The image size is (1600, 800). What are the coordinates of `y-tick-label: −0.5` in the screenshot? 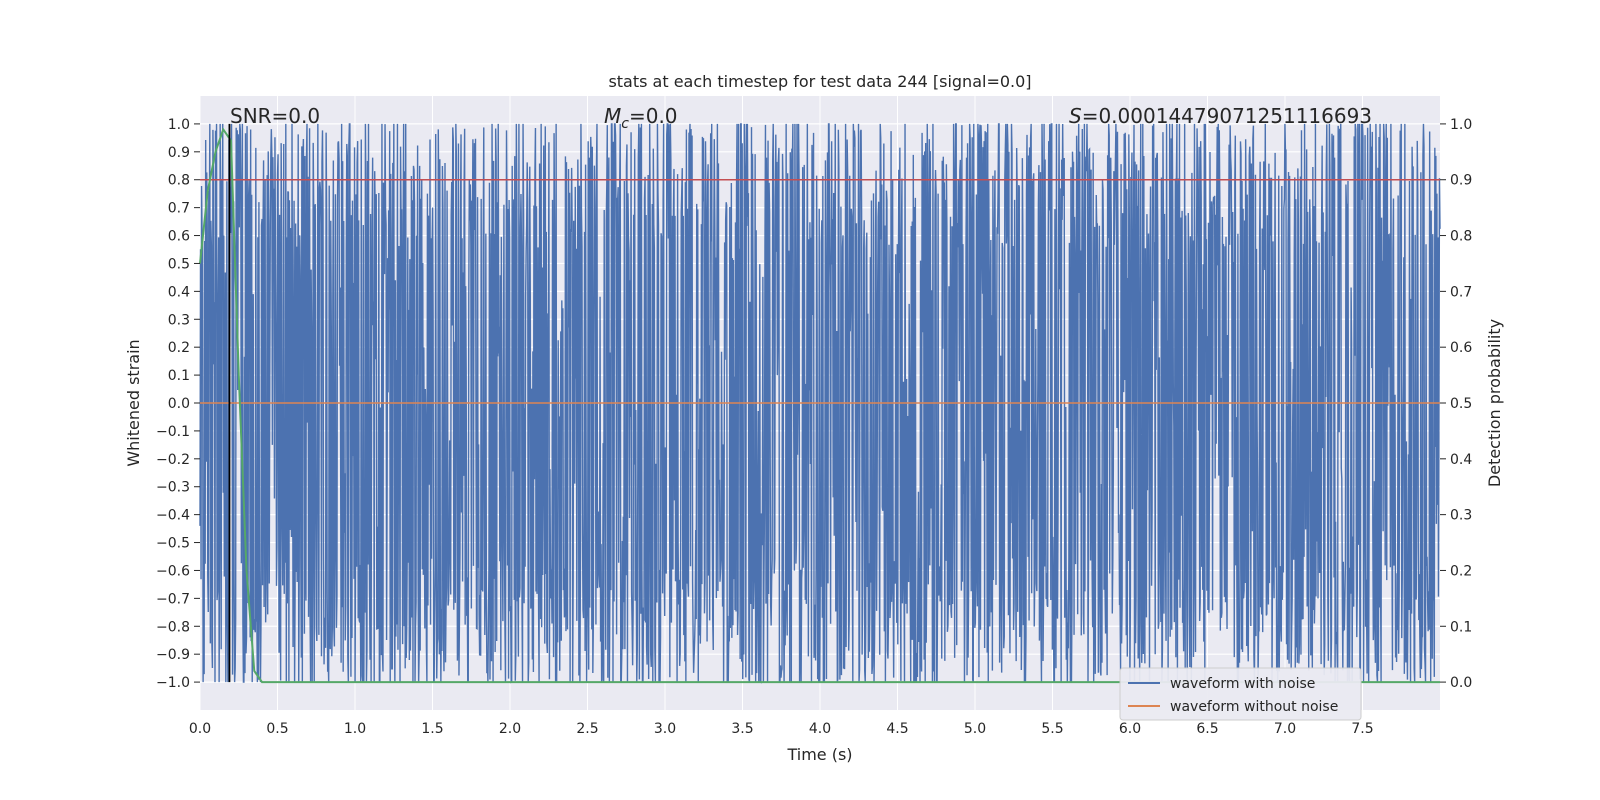 It's located at (173, 544).